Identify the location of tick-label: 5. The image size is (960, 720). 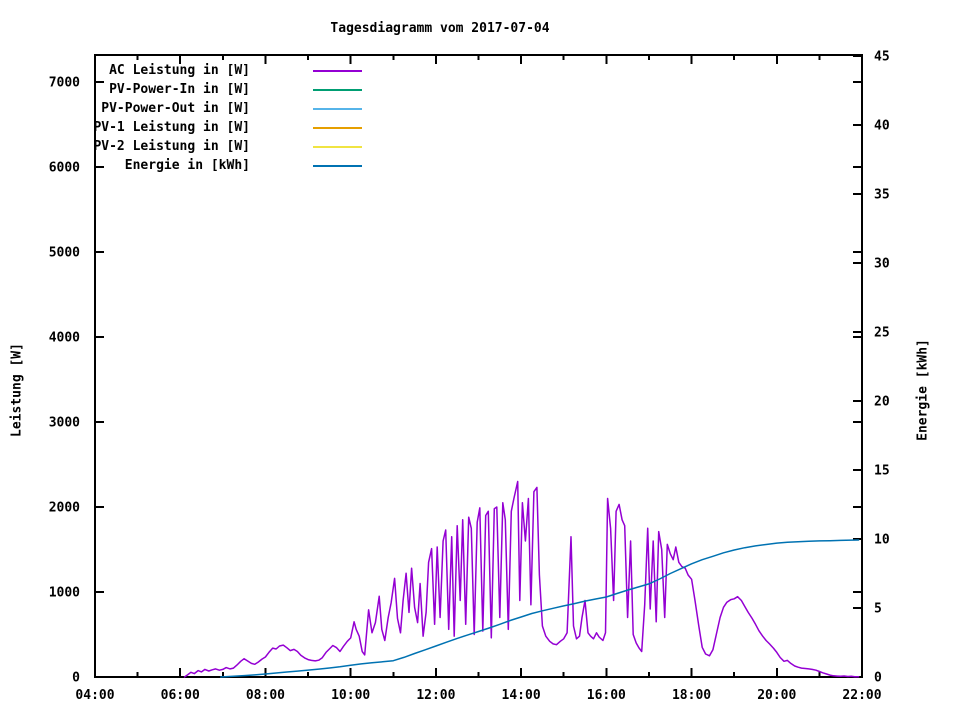
(878, 609).